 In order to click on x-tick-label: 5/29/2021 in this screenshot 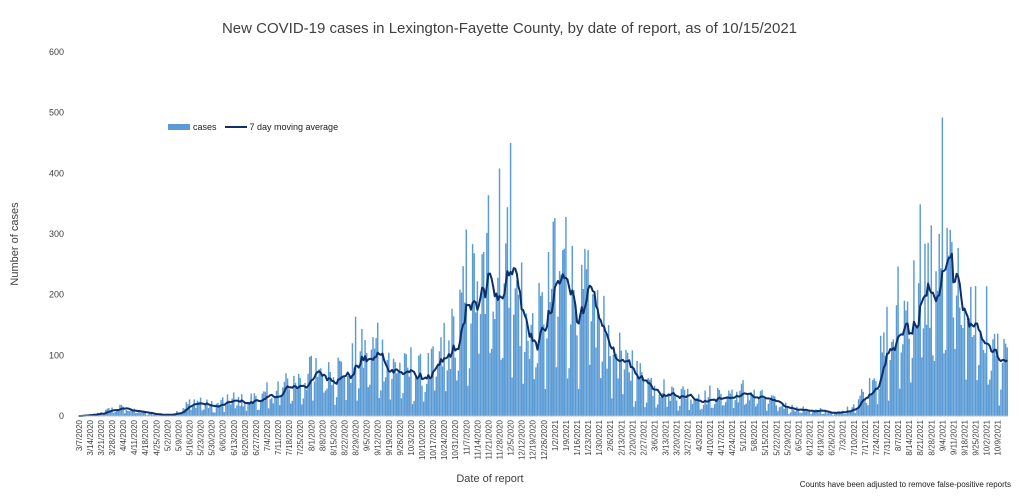, I will do `click(787, 437)`.